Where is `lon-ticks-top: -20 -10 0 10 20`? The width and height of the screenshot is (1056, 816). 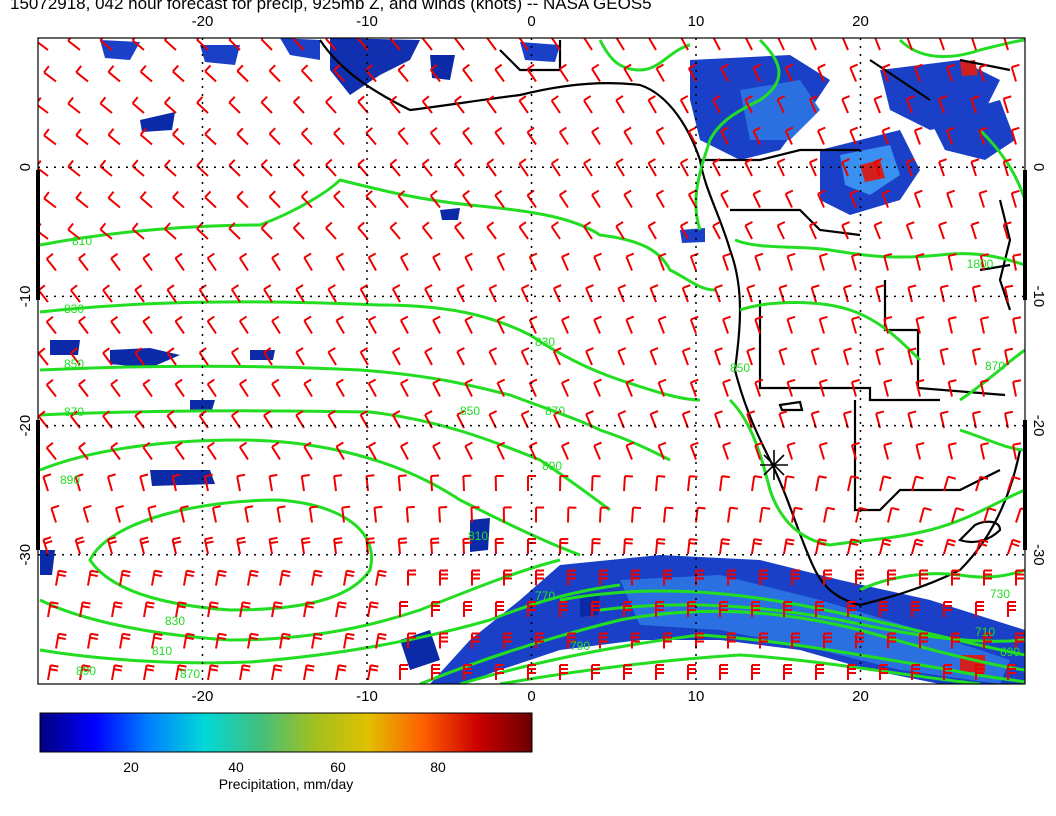 lon-ticks-top: -20 -10 0 10 20 is located at coordinates (530, 21).